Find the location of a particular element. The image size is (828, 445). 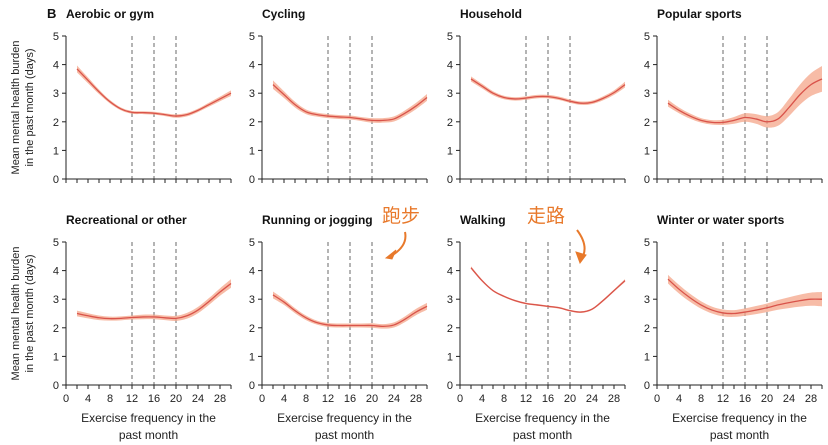

panel-title: Aerobic or gym is located at coordinates (110, 14).